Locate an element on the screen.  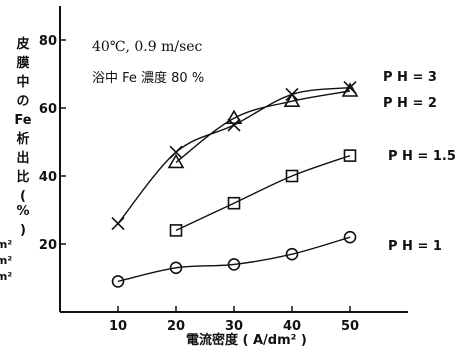
series-label: P H = 2 is located at coordinates (410, 103).